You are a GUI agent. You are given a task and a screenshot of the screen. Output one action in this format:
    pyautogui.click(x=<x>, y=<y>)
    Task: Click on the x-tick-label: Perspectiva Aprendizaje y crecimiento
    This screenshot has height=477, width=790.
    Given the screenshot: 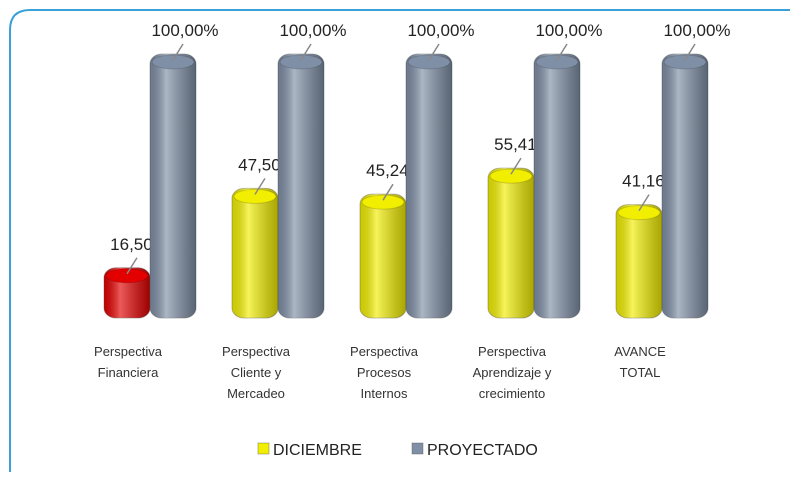 What is the action you would take?
    pyautogui.click(x=512, y=372)
    